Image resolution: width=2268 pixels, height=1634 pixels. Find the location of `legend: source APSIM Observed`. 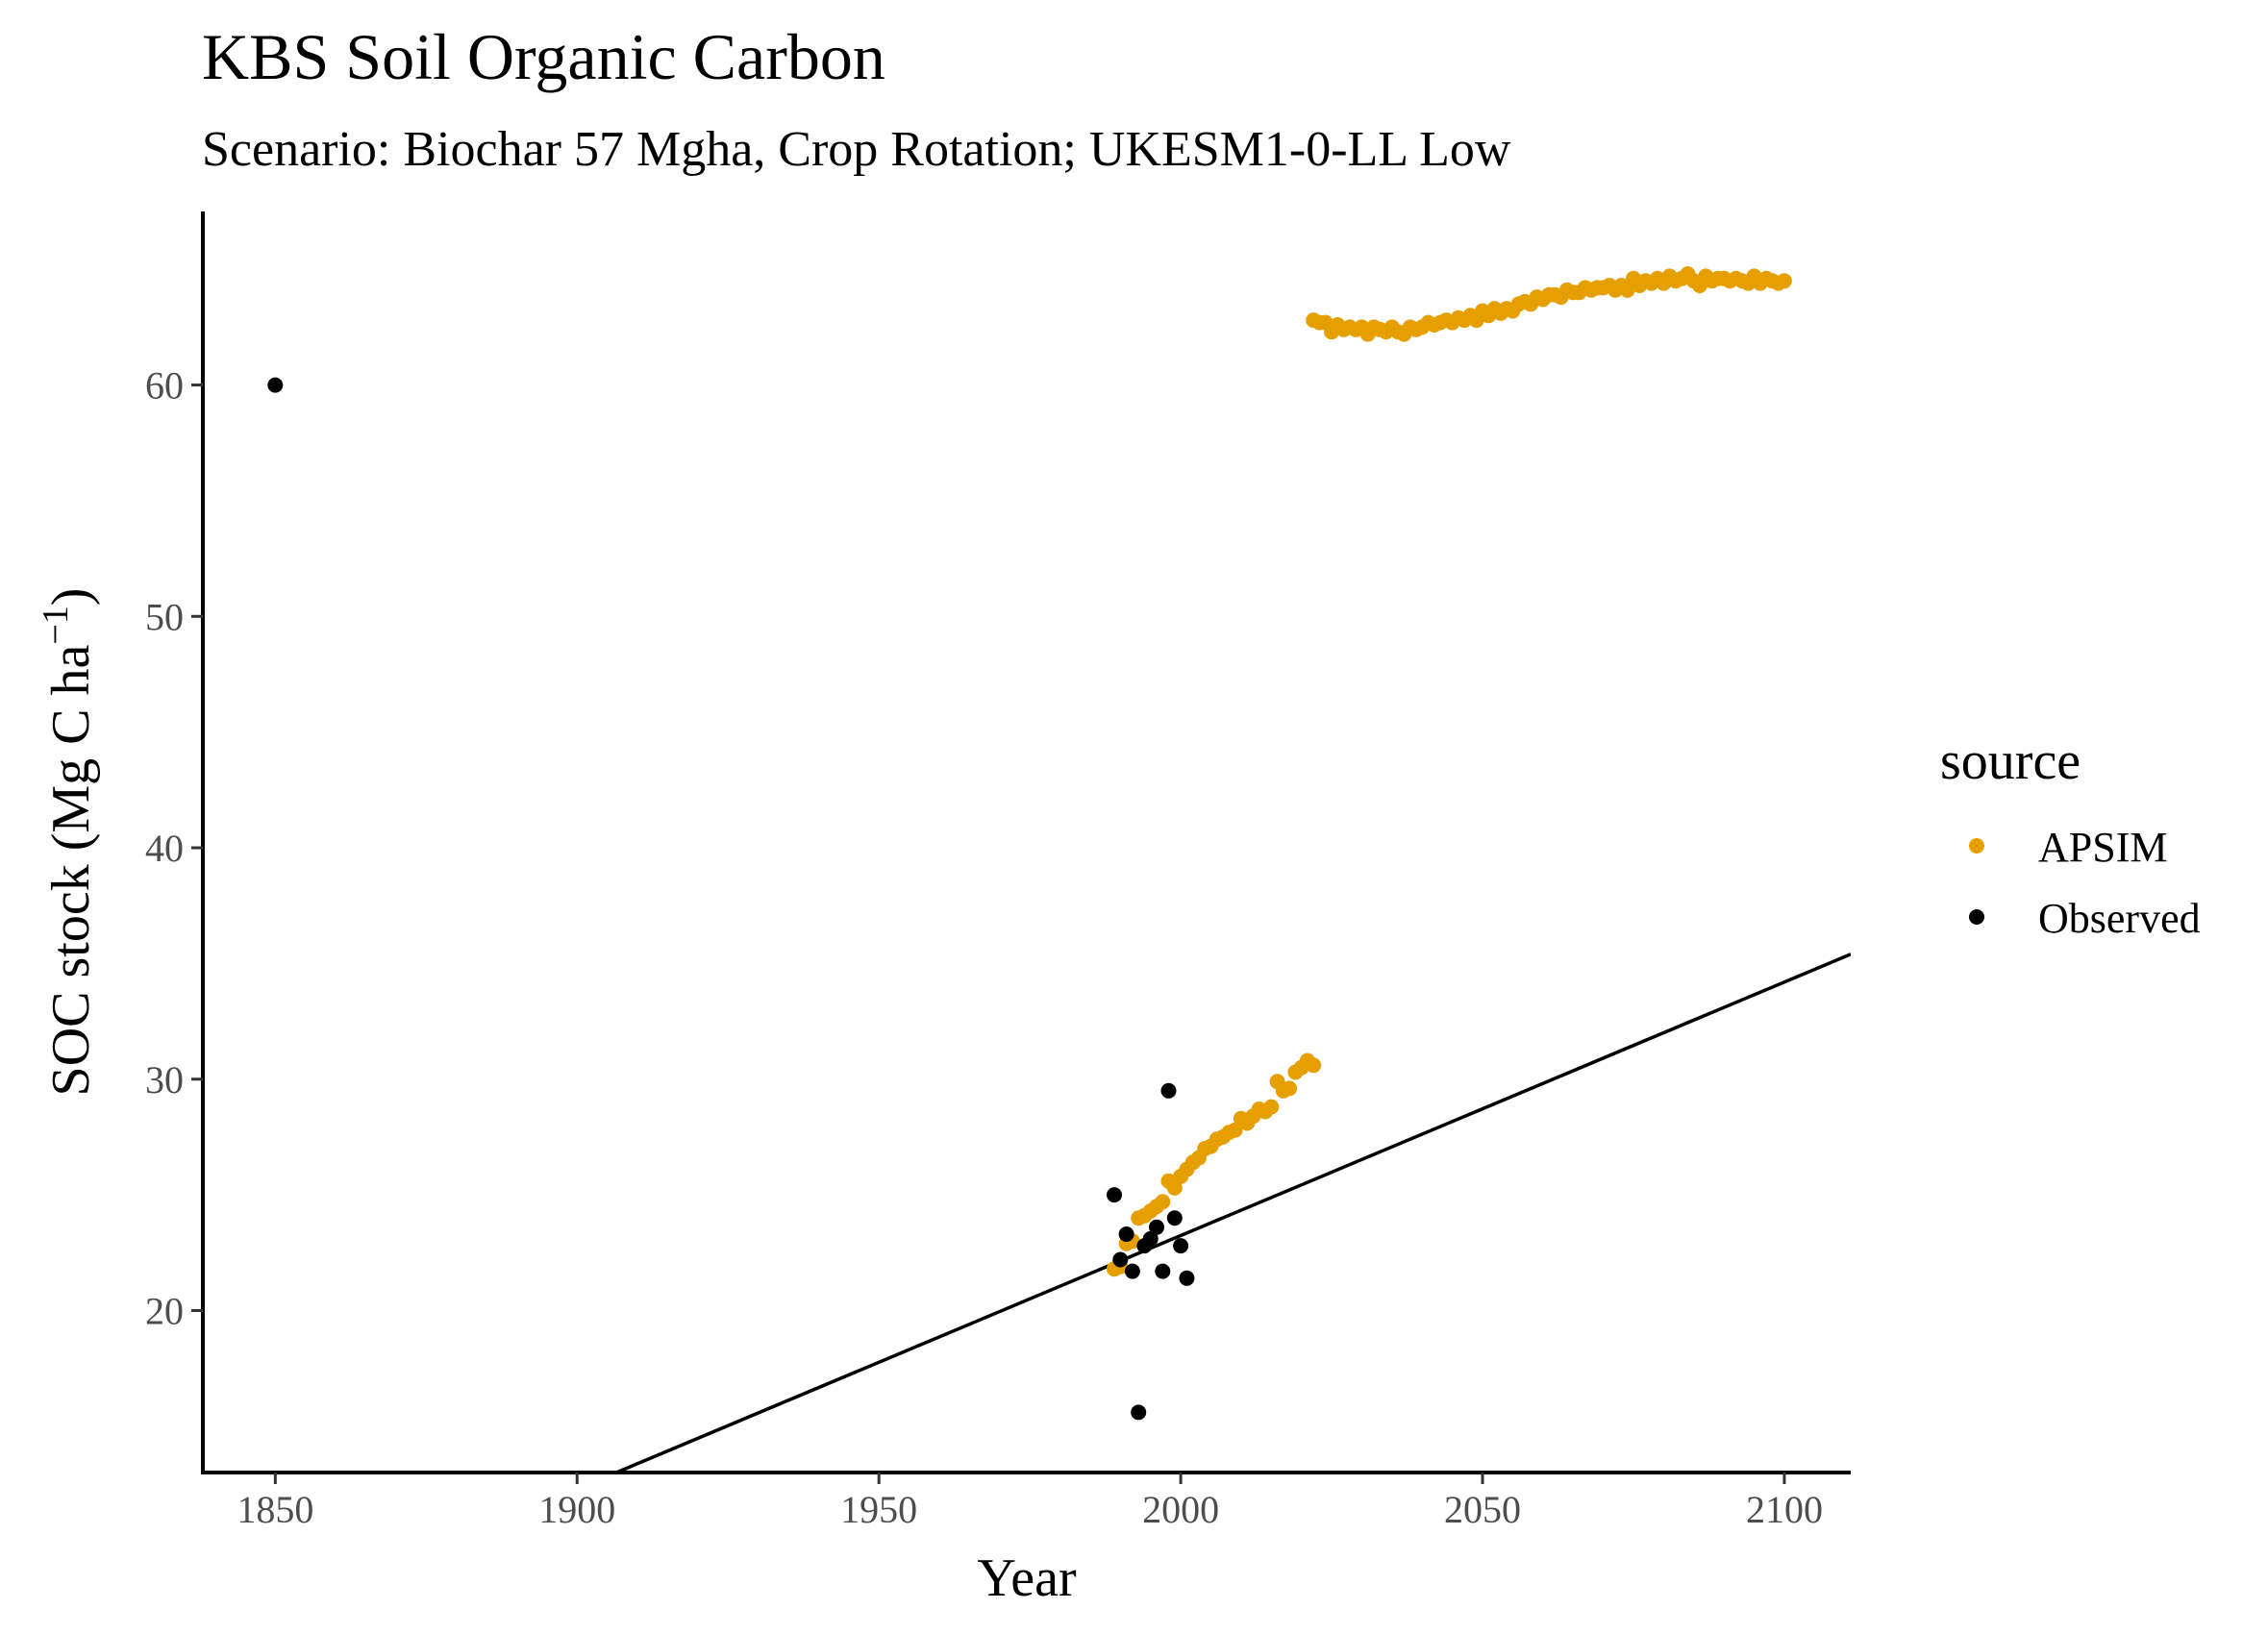

legend: source APSIM Observed is located at coordinates (2070, 836).